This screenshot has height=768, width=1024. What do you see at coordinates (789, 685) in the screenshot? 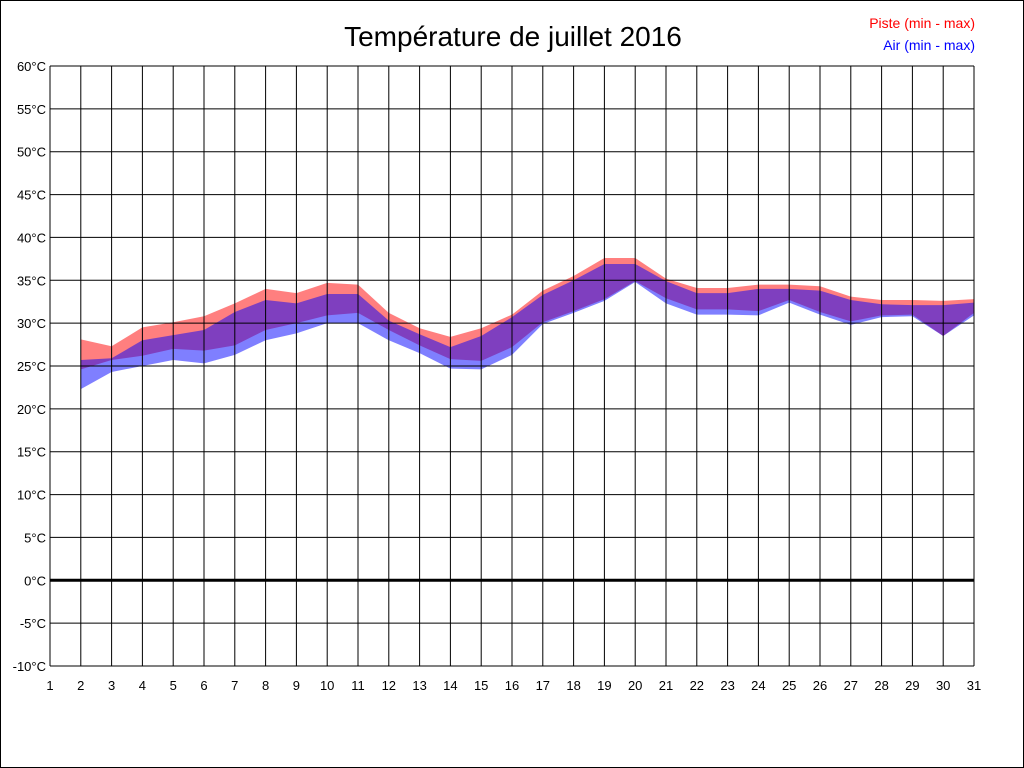
I see `x-tick-label: 25` at bounding box center [789, 685].